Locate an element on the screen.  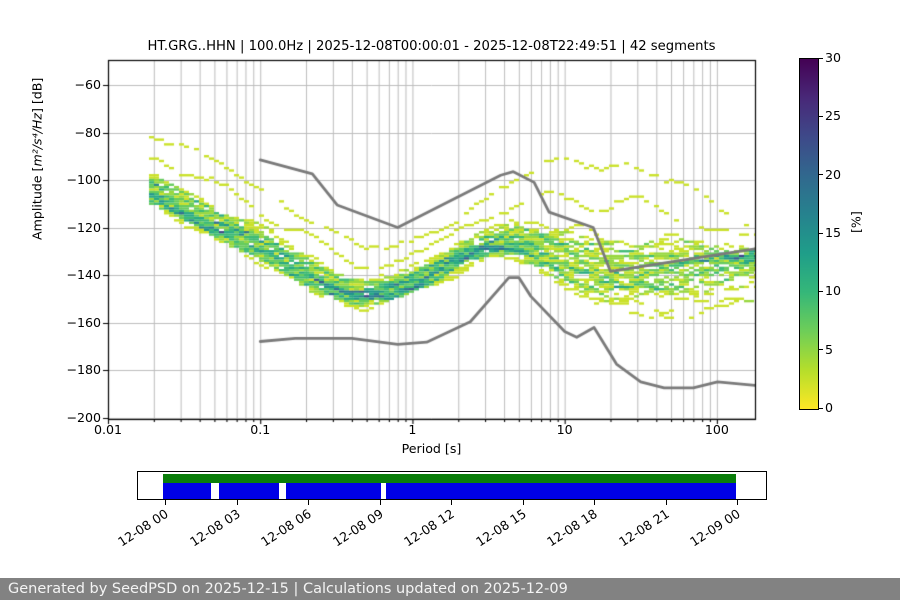
x-tick-label: 0.01 is located at coordinates (108, 429).